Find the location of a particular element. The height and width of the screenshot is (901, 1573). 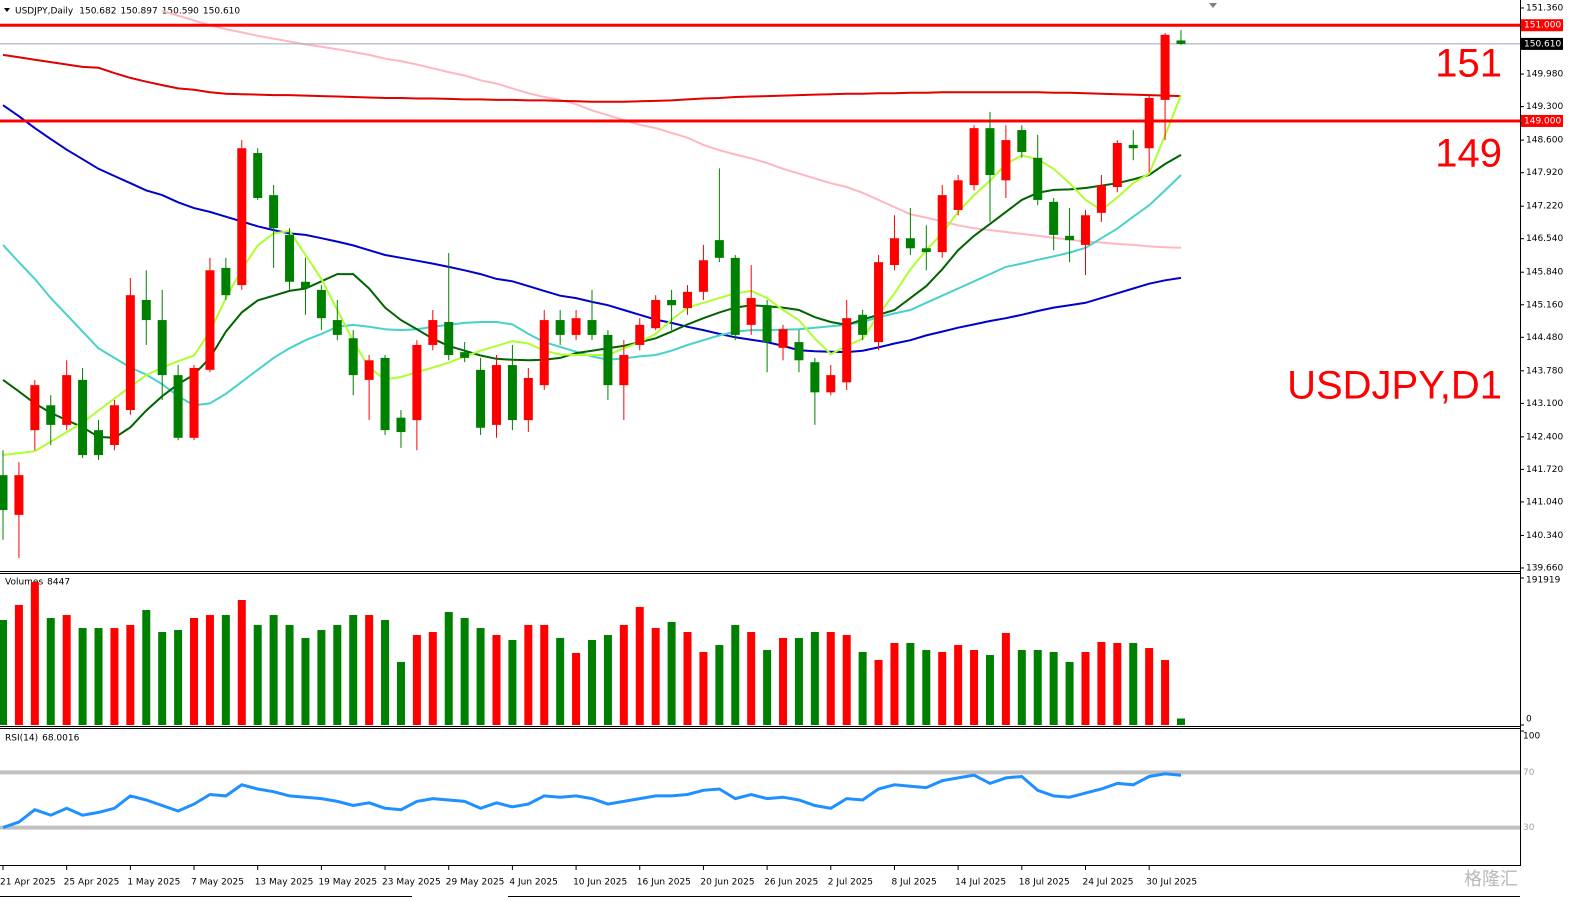

x-tick-label: 19 May 2025 is located at coordinates (347, 883).